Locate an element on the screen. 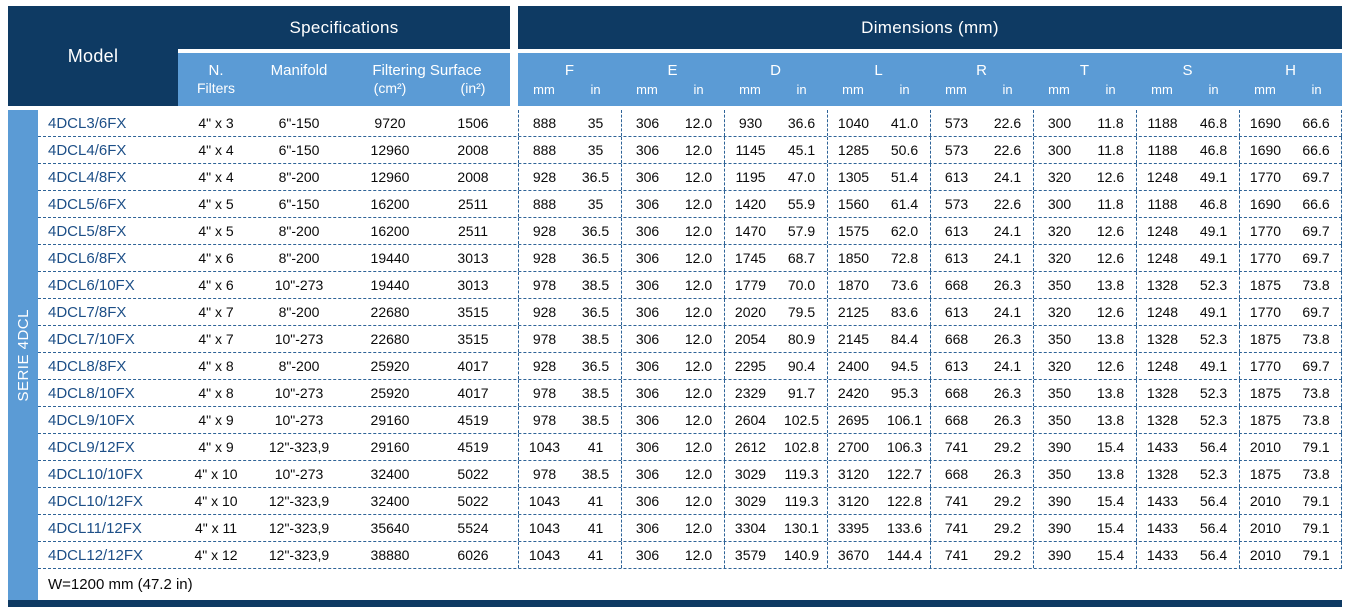 The height and width of the screenshot is (613, 1350). dim-L-mm-cell: 1870 is located at coordinates (853, 285).